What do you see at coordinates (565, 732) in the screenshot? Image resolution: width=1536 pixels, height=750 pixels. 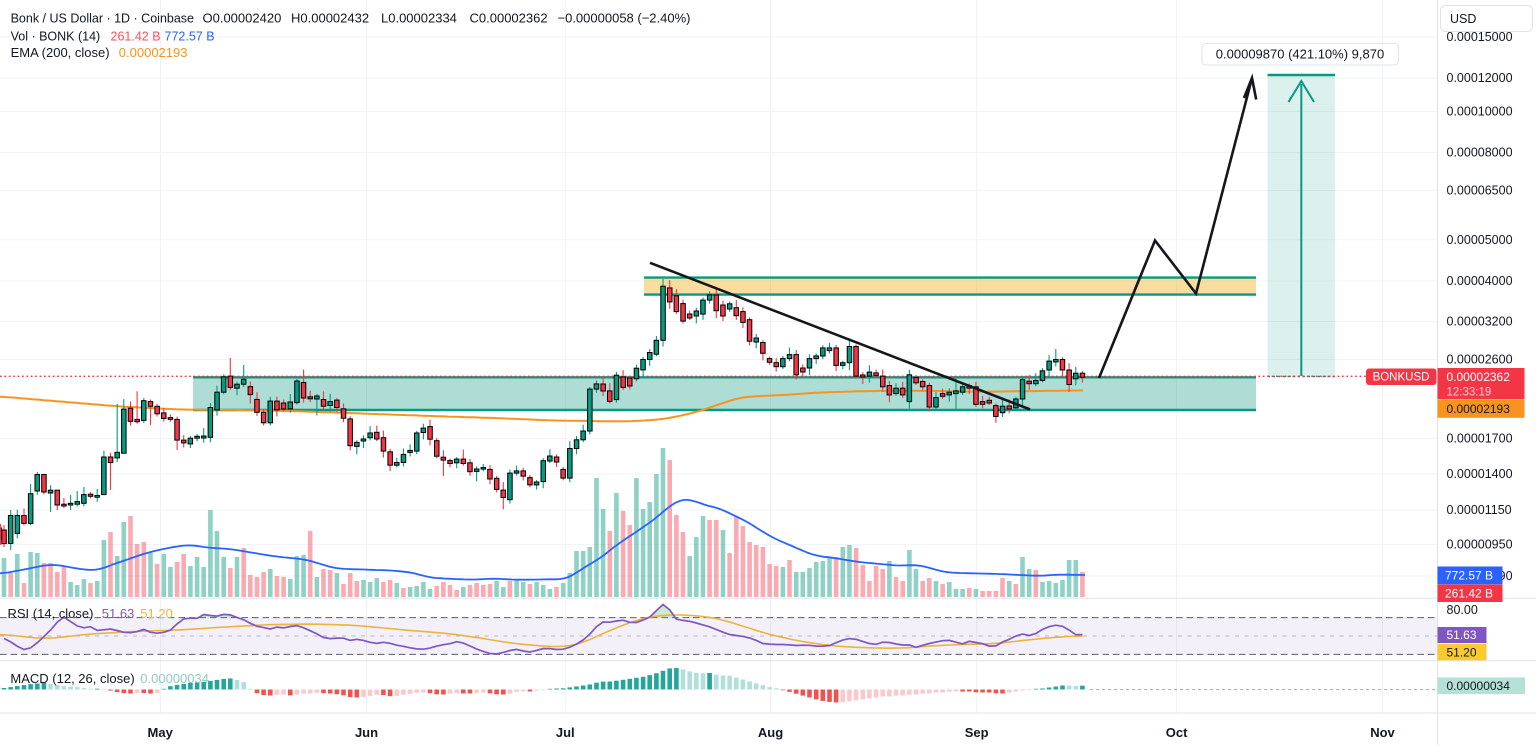 I see `svg-text: Jul` at bounding box center [565, 732].